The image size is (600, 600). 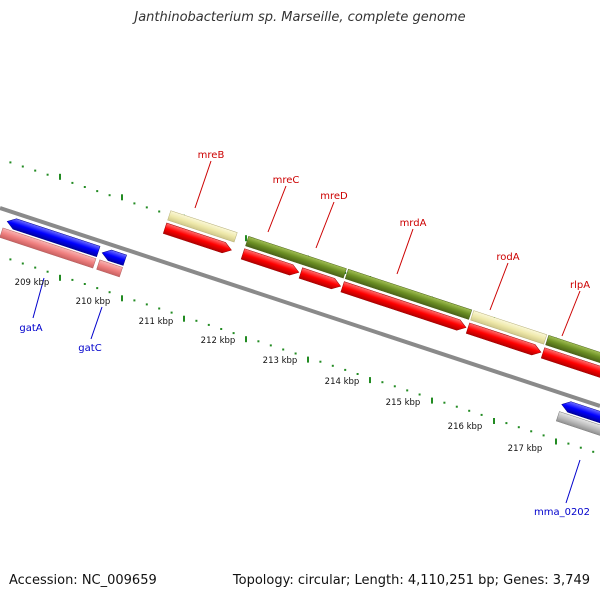 I want to click on gene-mrdA, so click(x=403, y=306).